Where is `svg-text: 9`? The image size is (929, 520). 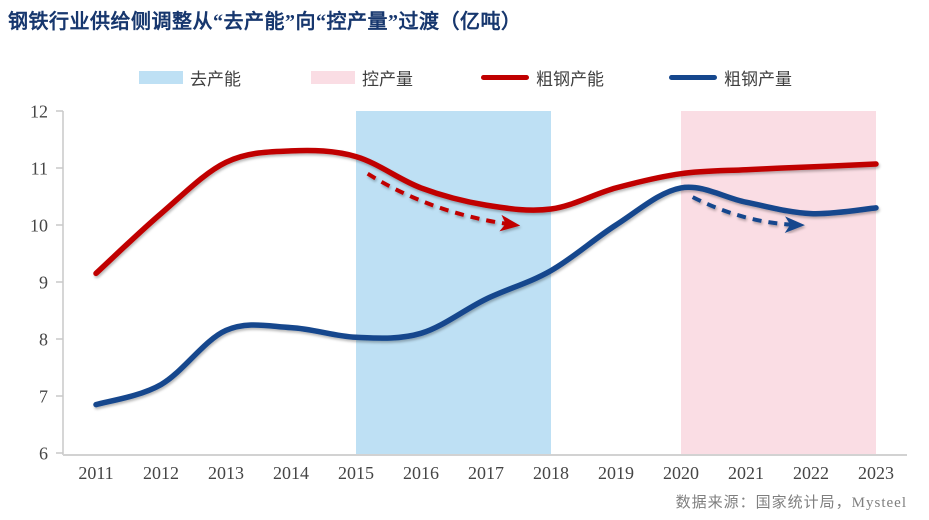
svg-text: 9 is located at coordinates (43, 282).